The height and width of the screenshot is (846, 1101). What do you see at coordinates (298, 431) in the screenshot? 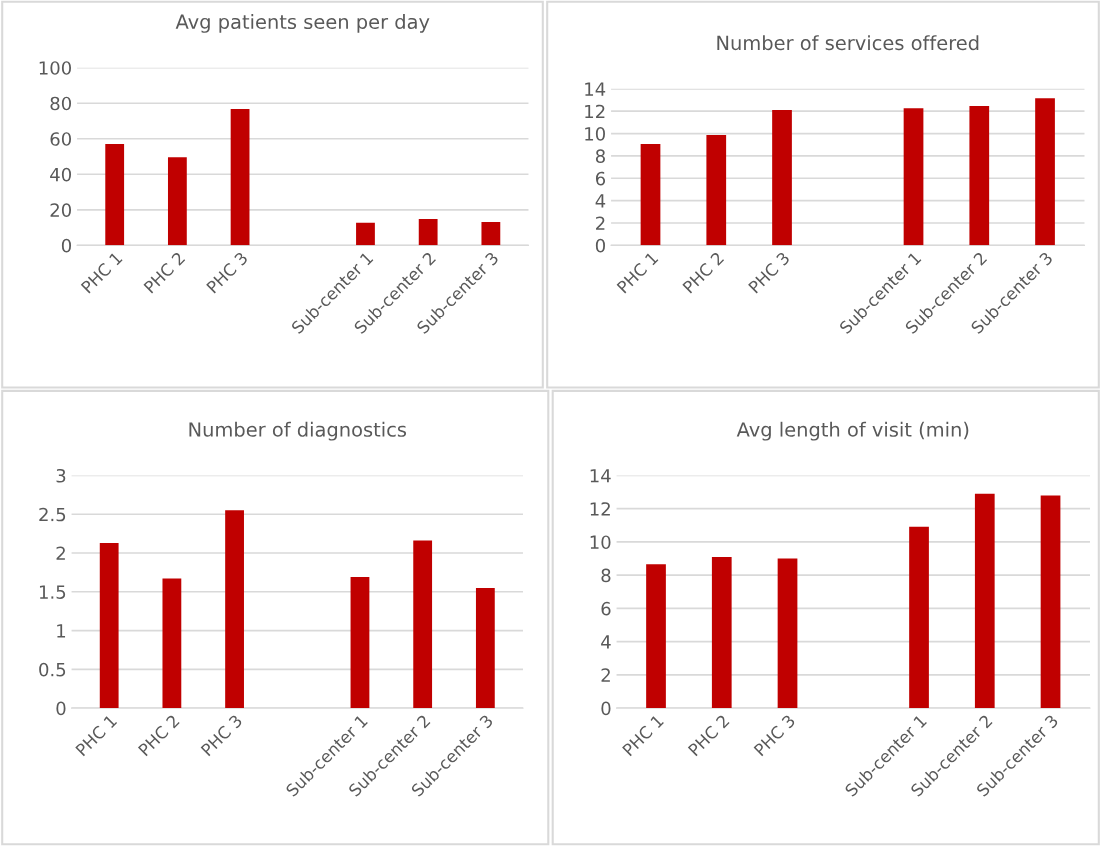
I see `chart-title: Number of diagnostics` at bounding box center [298, 431].